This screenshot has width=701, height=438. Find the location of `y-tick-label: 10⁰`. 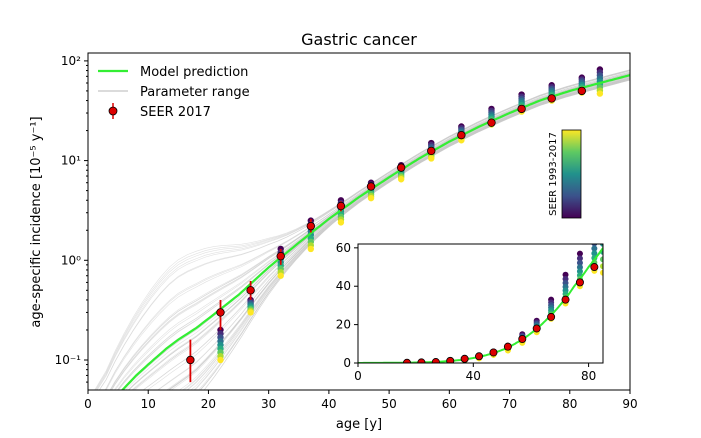

y-tick-label: 10⁰ is located at coordinates (71, 260).